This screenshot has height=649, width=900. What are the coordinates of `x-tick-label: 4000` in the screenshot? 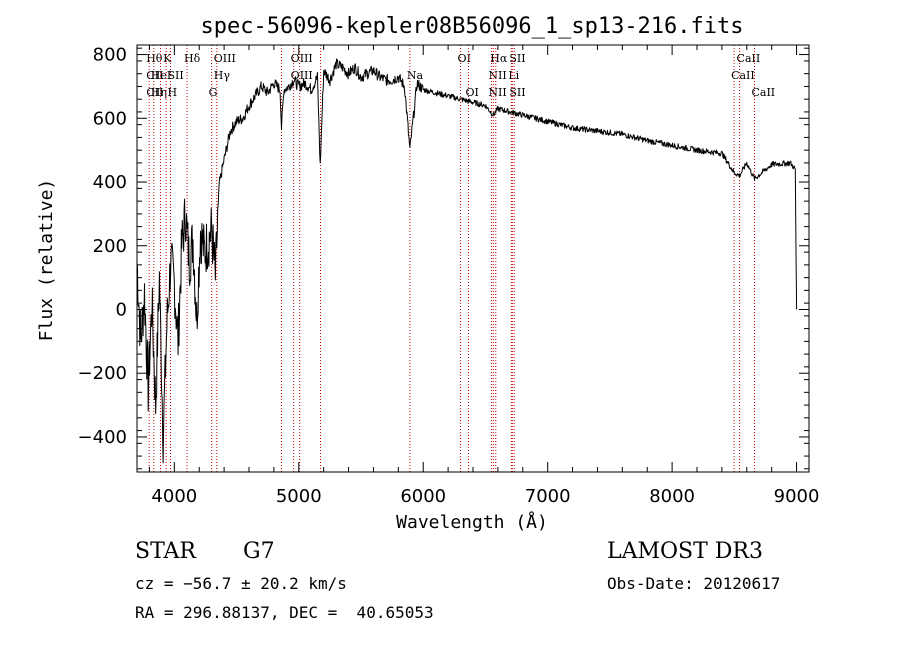 It's located at (174, 496).